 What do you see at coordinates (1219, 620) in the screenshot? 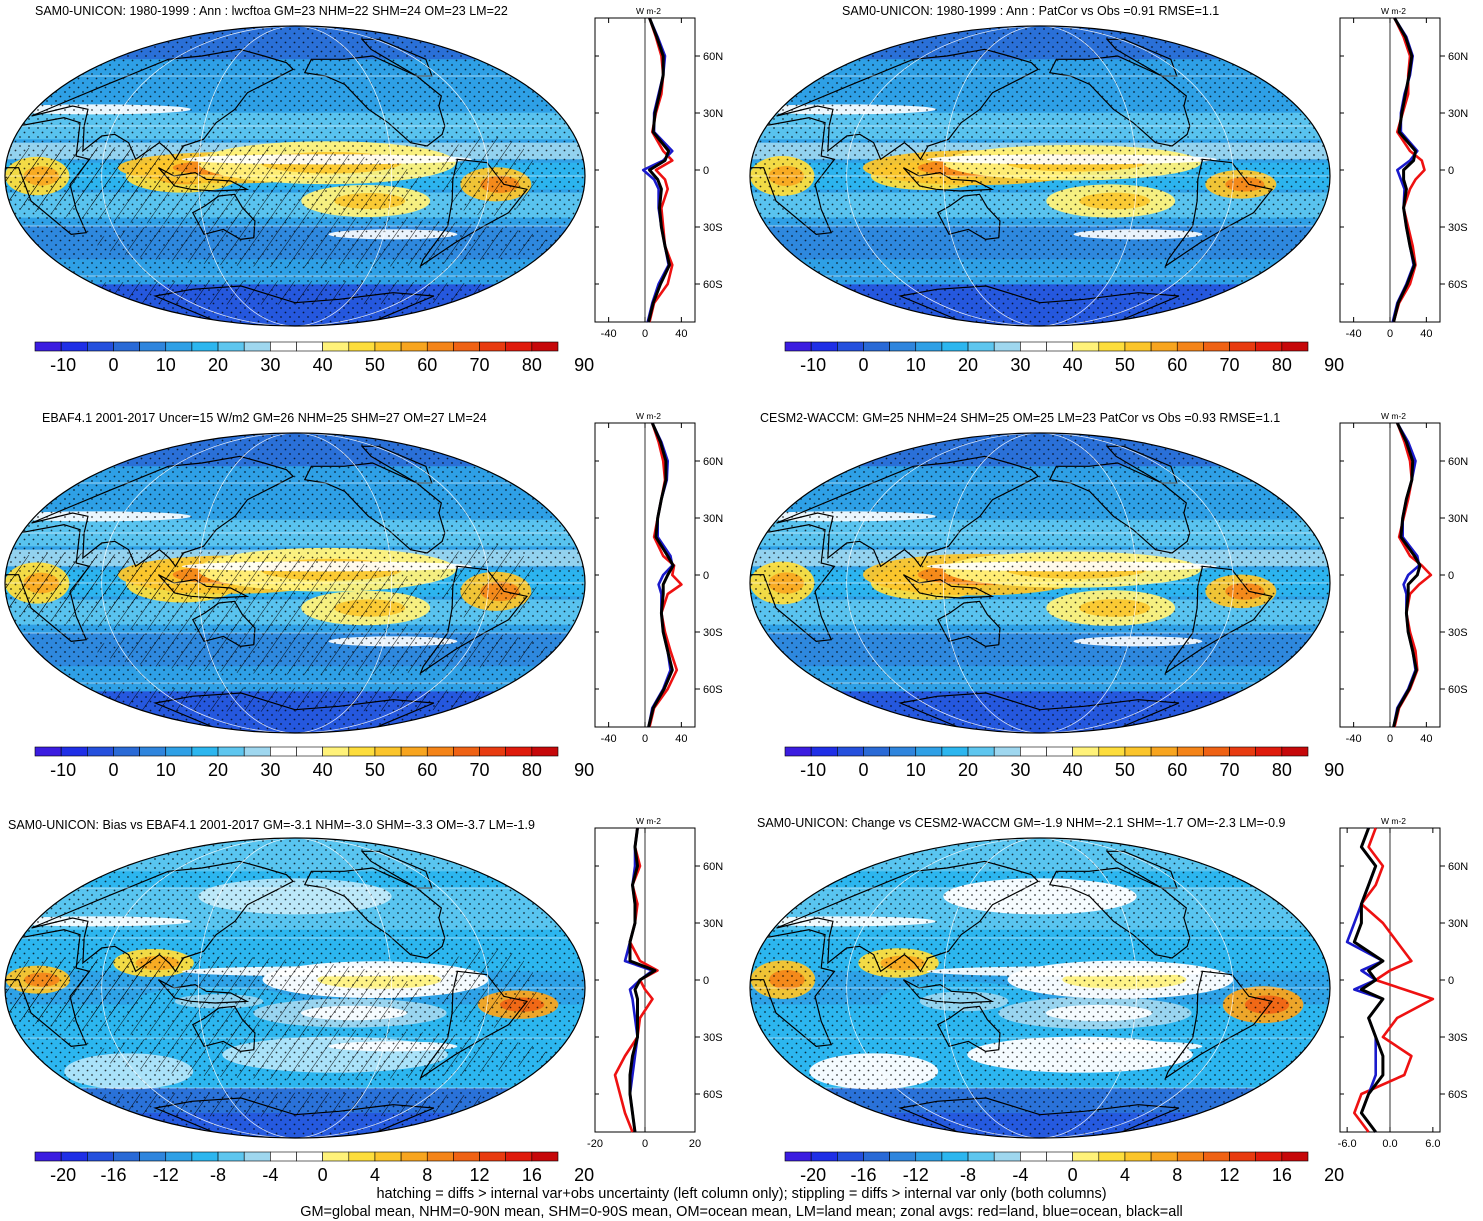
I see `coastline-samerica` at bounding box center [1219, 620].